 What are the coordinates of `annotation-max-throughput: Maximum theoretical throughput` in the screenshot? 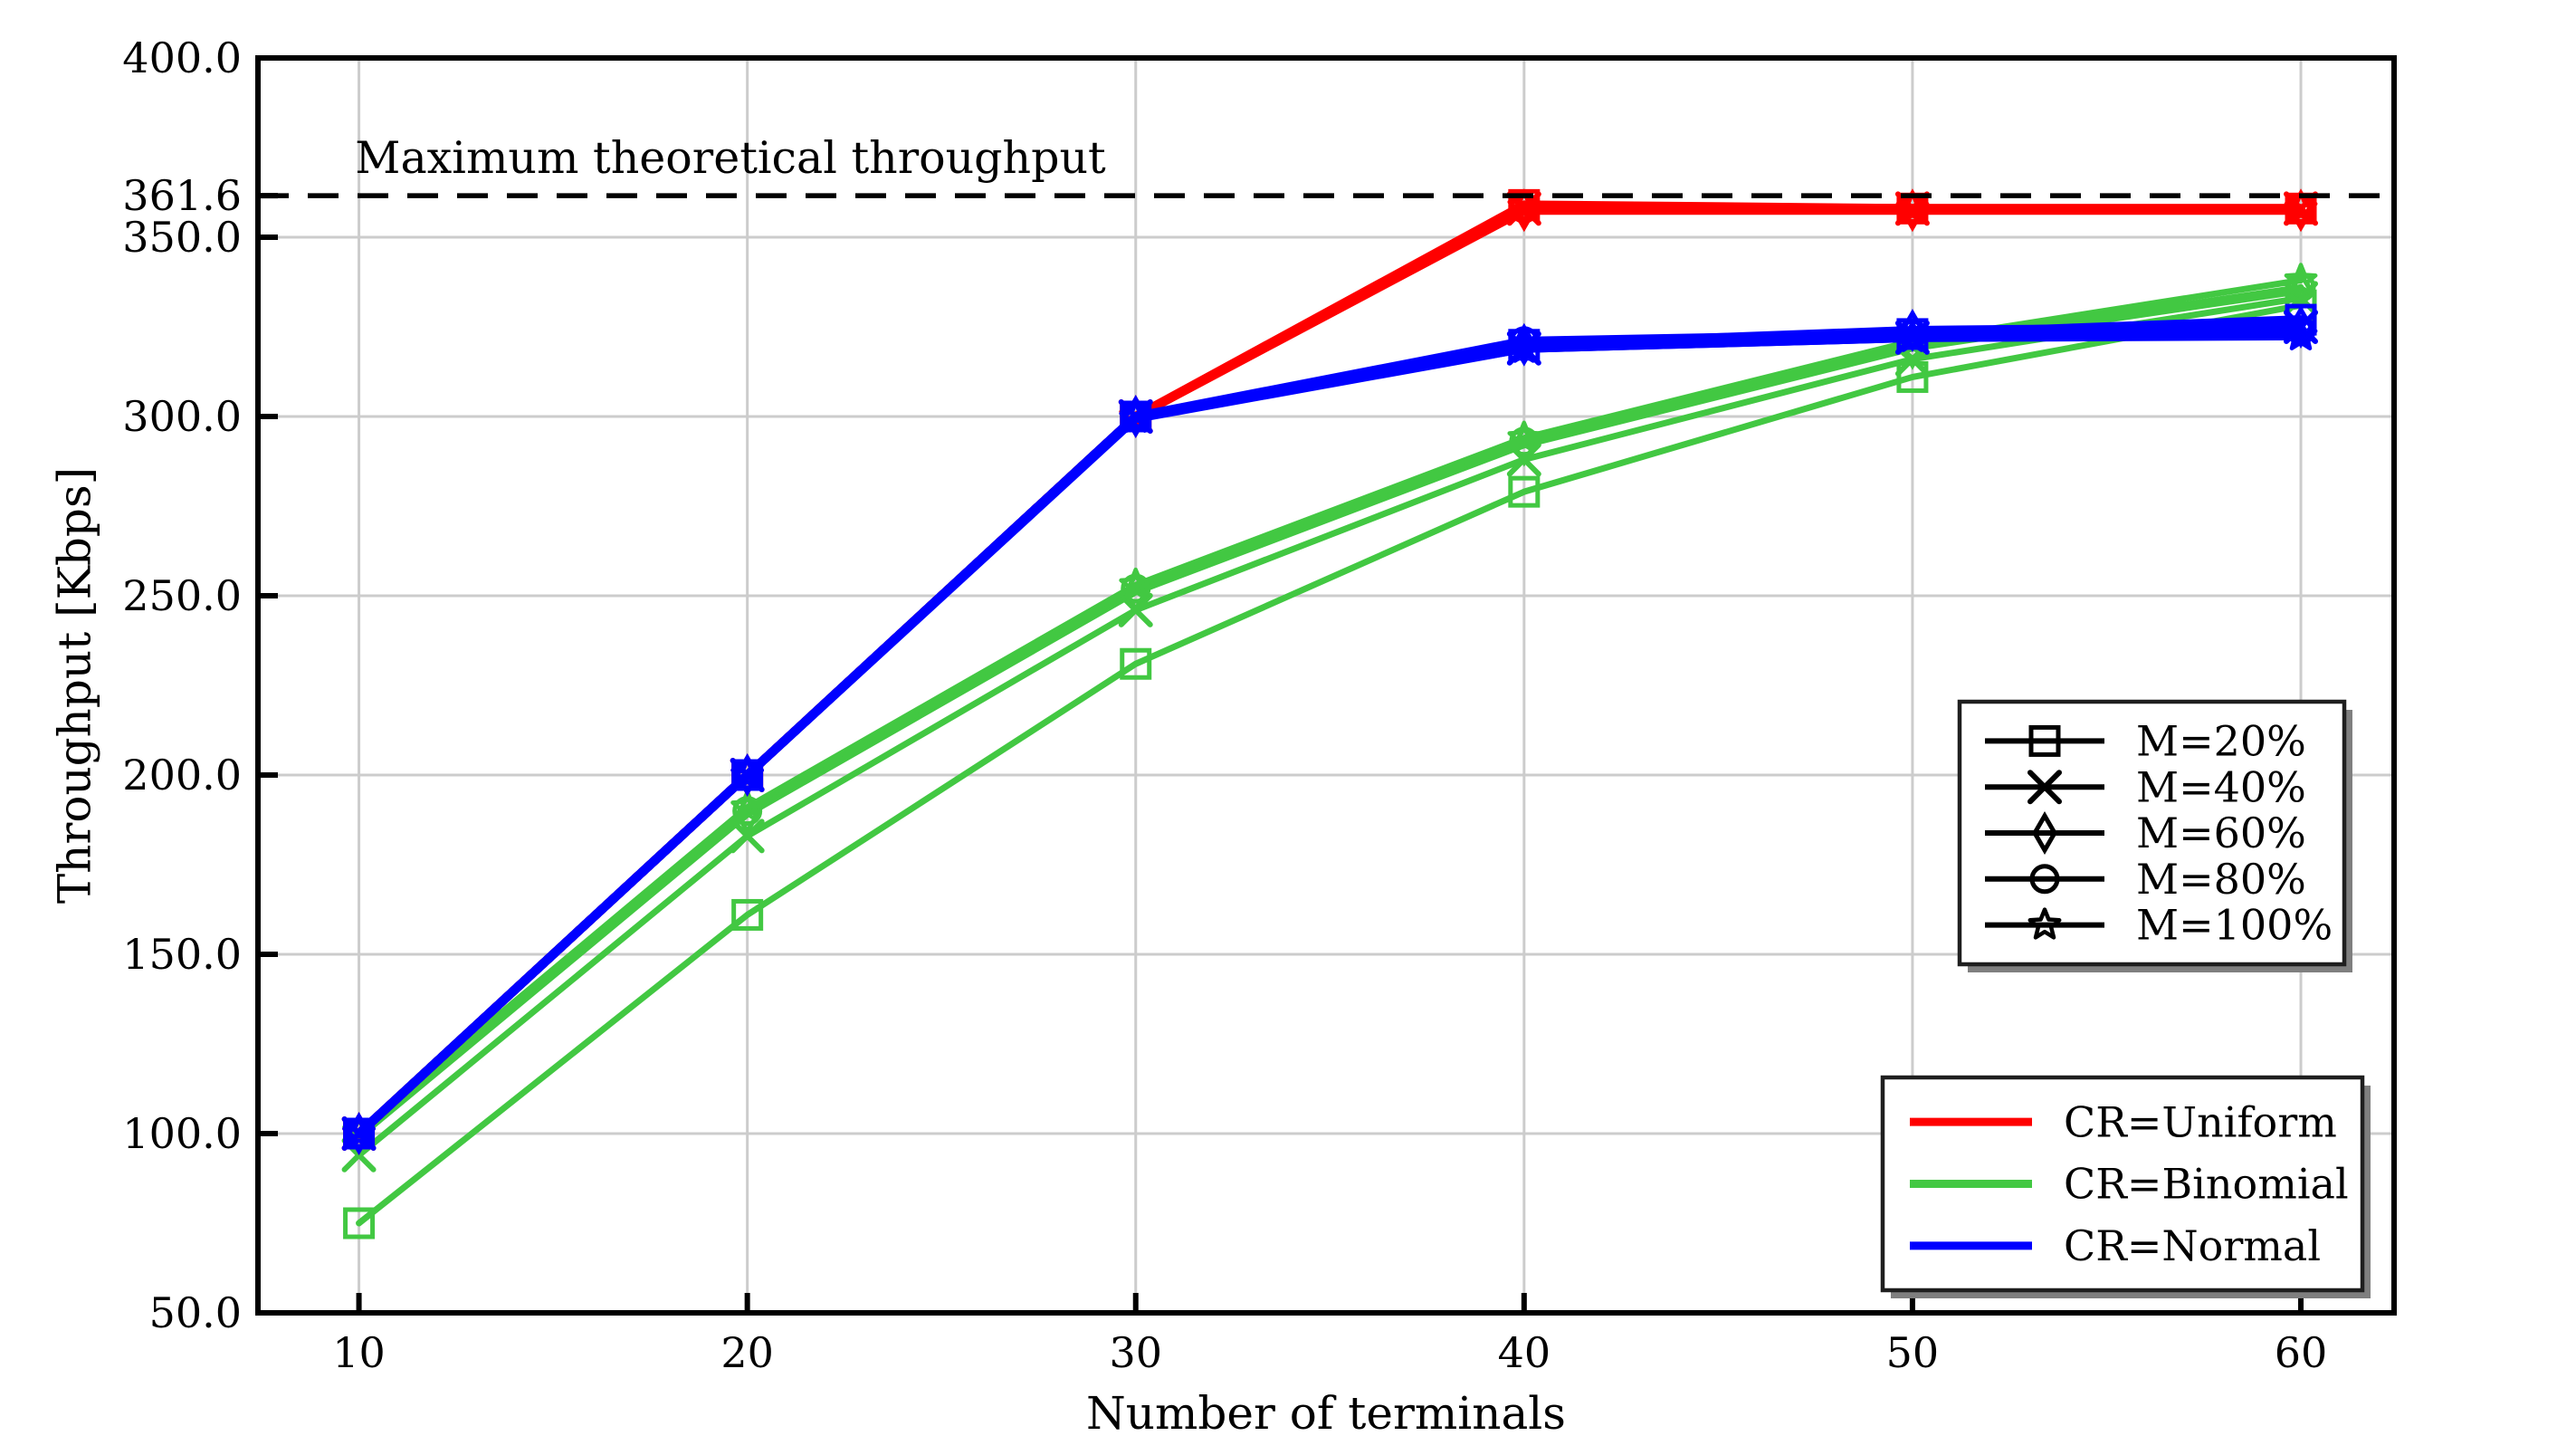 It's located at (731, 158).